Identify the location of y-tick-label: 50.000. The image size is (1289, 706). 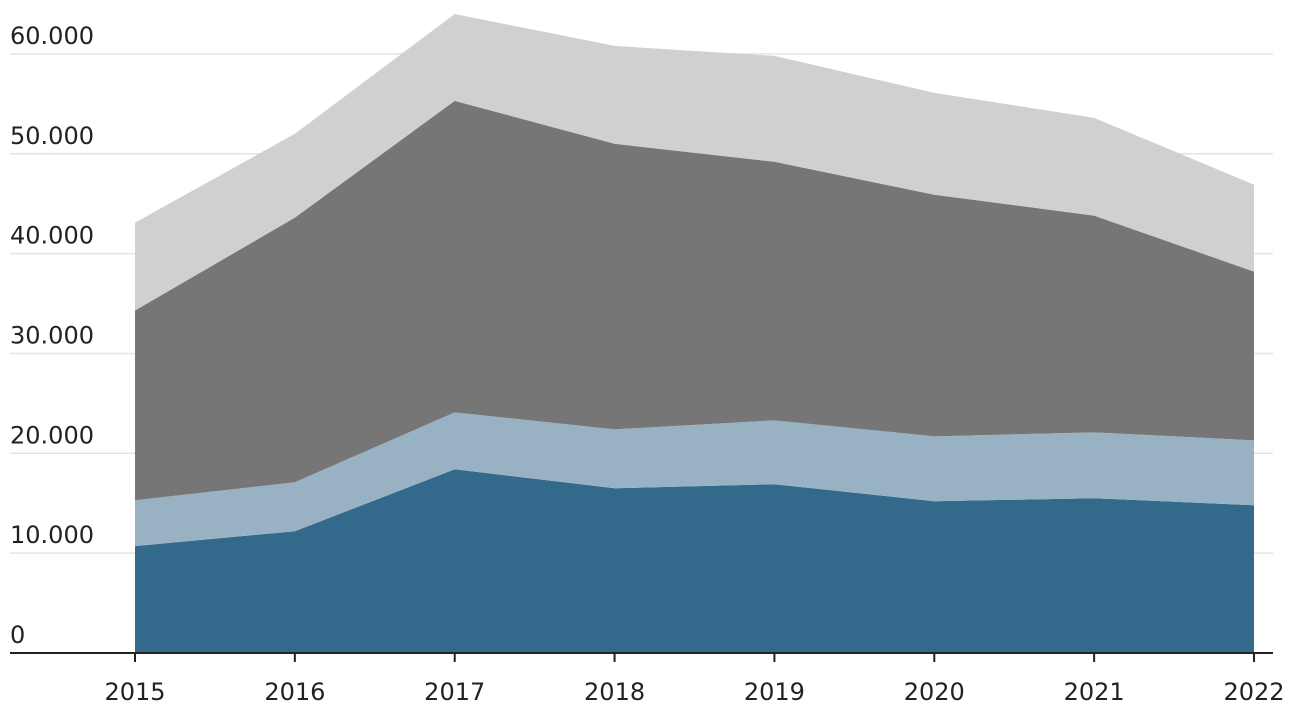
(52, 136).